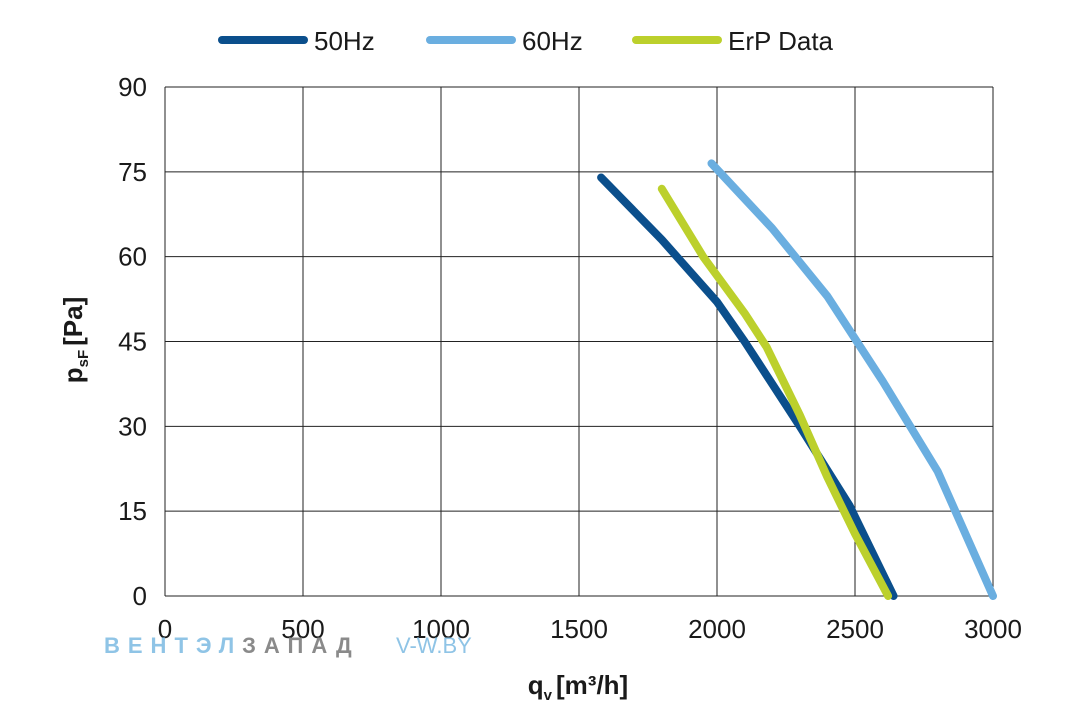 Image resolution: width=1075 pixels, height=724 pixels. I want to click on y-axis-title: psF [Pa], so click(75, 340).